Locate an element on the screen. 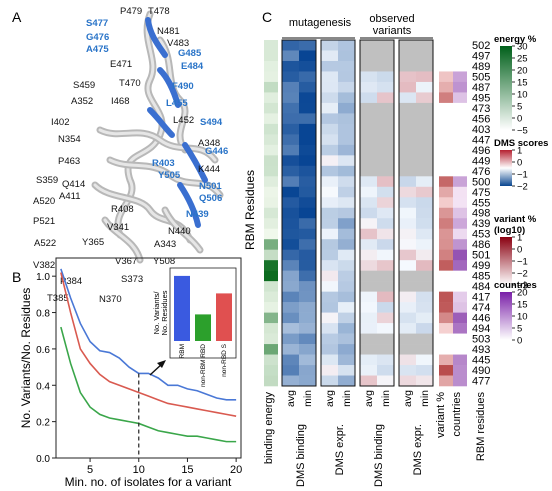 This screenshot has height=491, width=552. sub-label-min: min is located at coordinates (386, 398).